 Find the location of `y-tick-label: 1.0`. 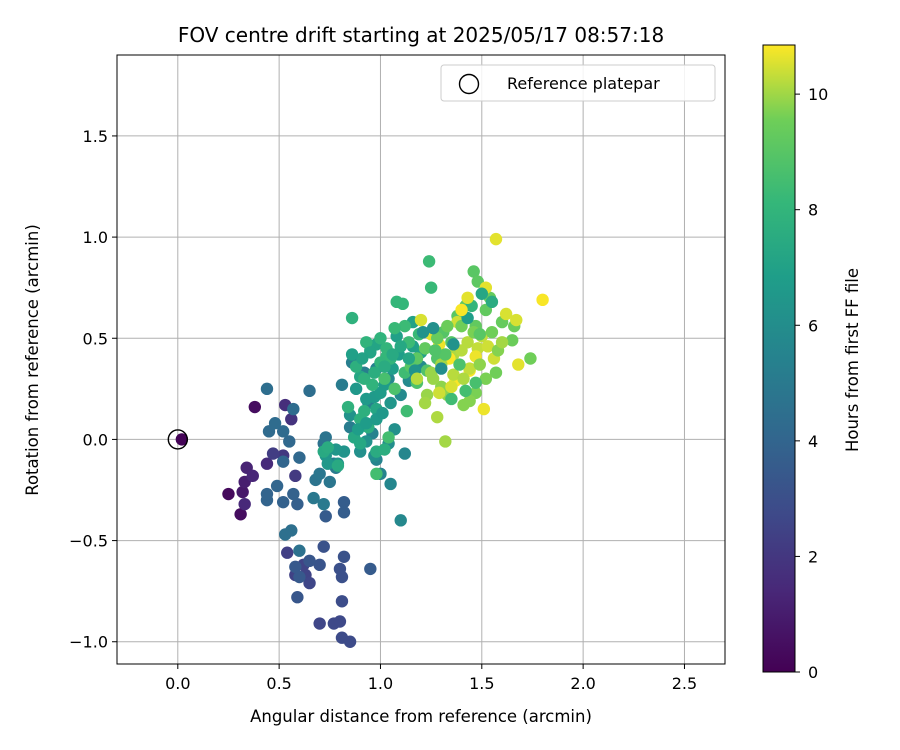

y-tick-label: 1.0 is located at coordinates (95, 237).